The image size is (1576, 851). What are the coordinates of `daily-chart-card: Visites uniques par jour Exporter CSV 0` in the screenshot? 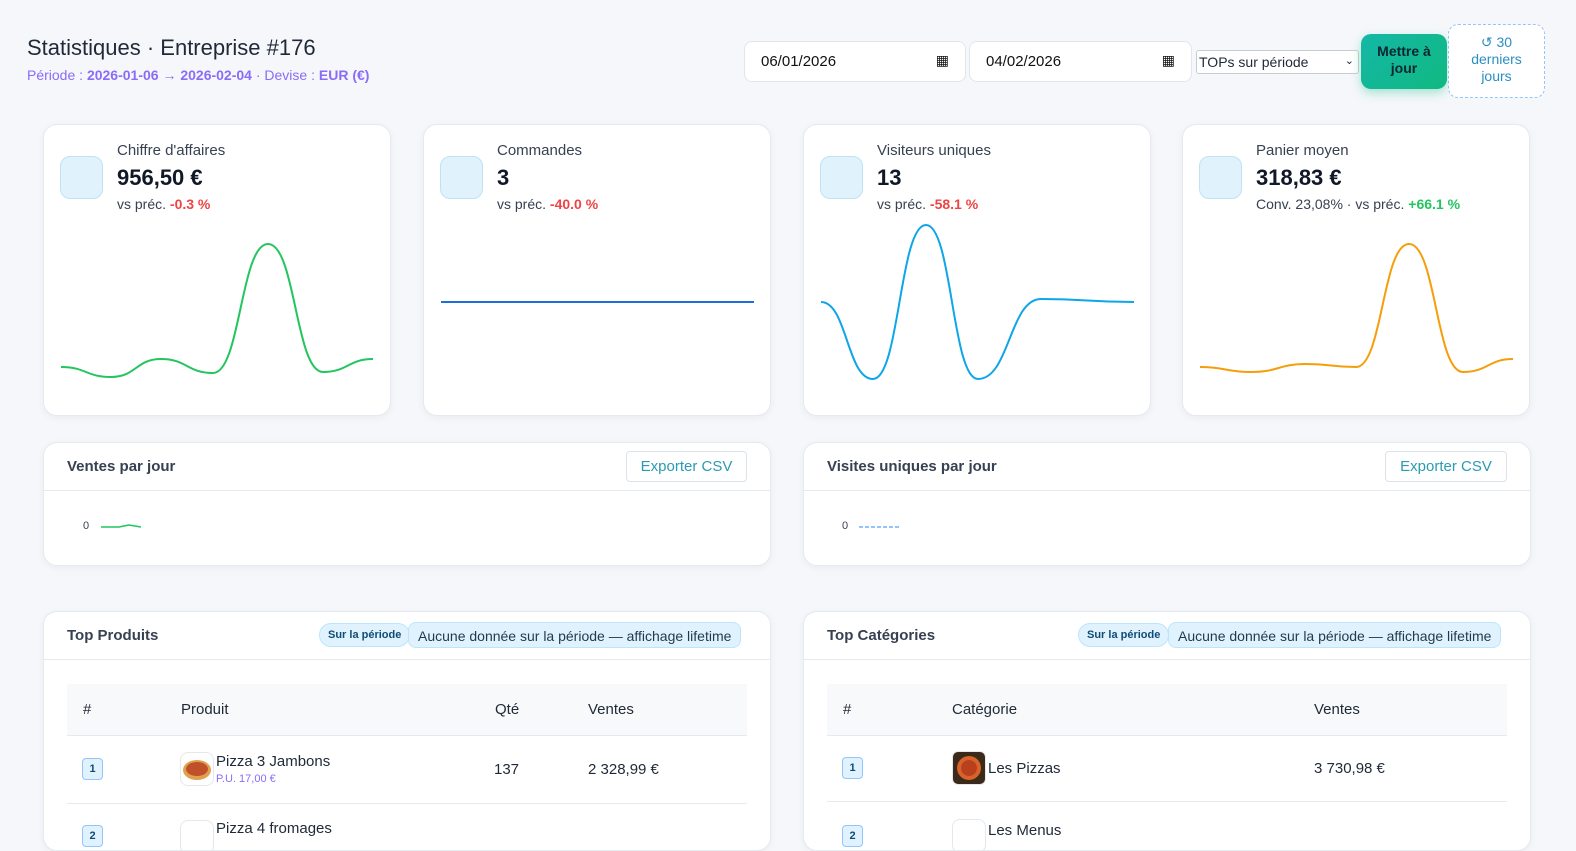 It's located at (1167, 504).